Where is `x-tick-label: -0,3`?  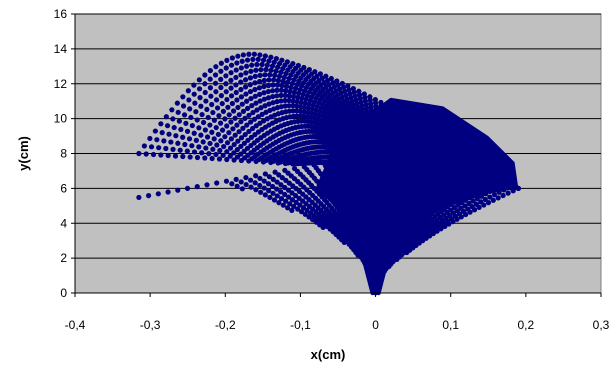 x-tick-label: -0,3 is located at coordinates (150, 325).